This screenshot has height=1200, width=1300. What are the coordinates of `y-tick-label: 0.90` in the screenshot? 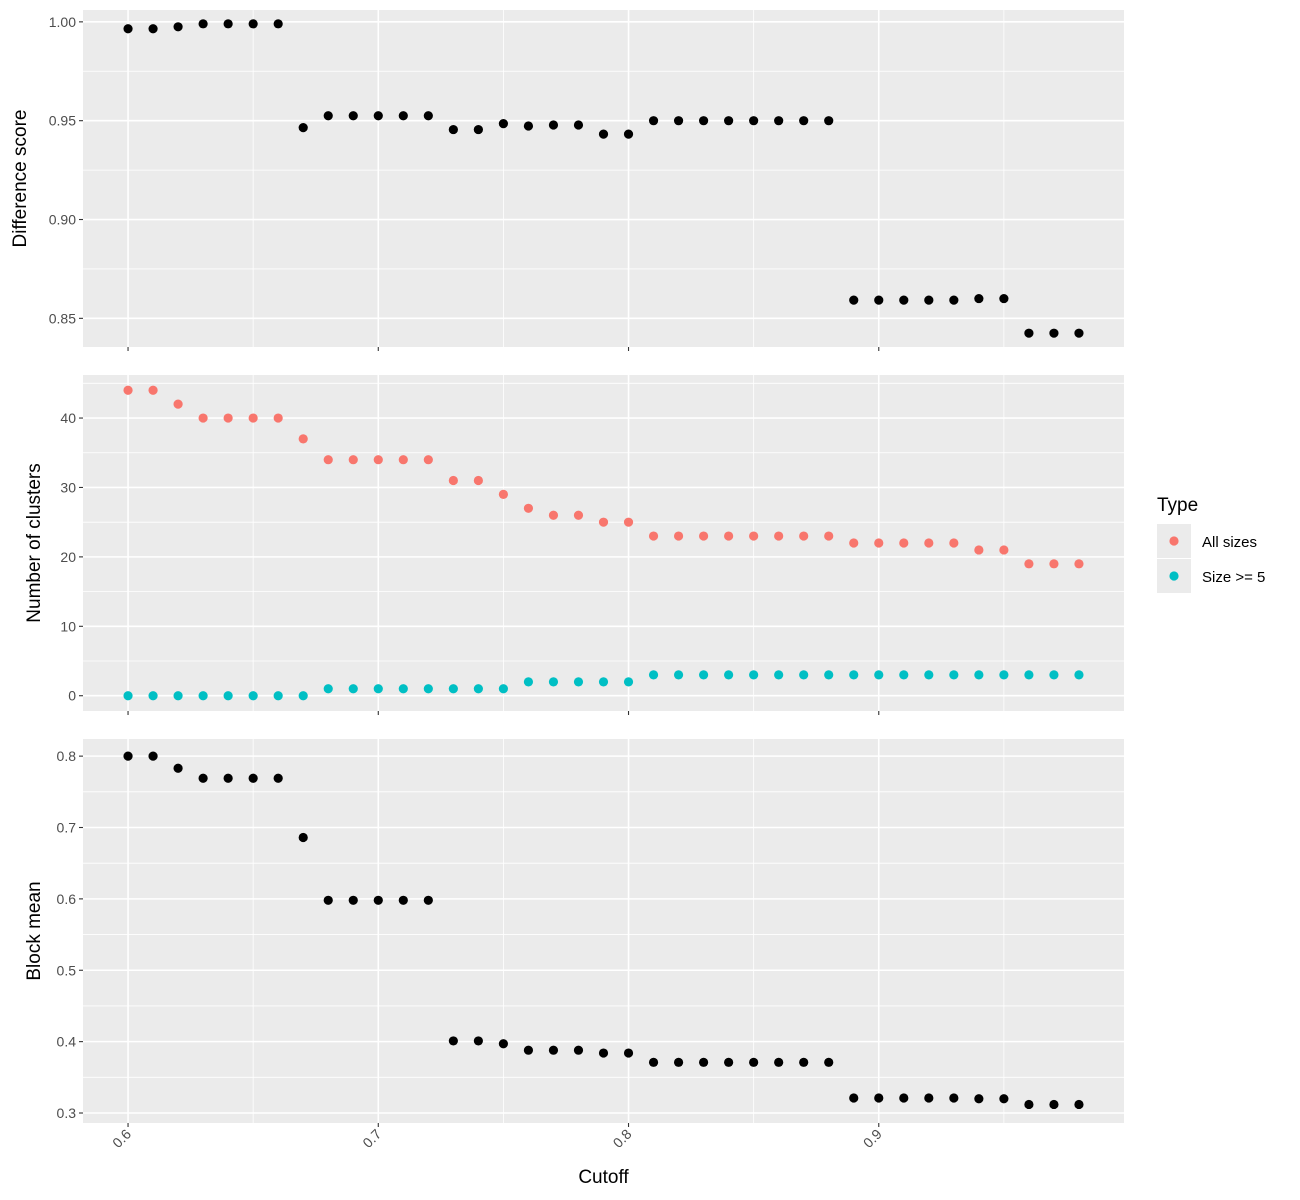 It's located at (62, 220).